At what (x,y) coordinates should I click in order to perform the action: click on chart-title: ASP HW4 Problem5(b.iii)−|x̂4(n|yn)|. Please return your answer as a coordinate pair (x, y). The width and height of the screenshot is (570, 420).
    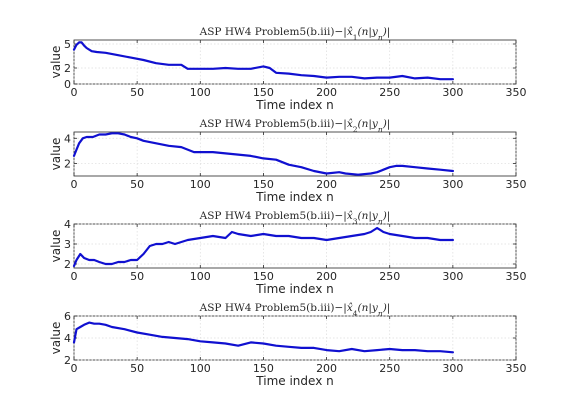
    Looking at the image, I should click on (295, 310).